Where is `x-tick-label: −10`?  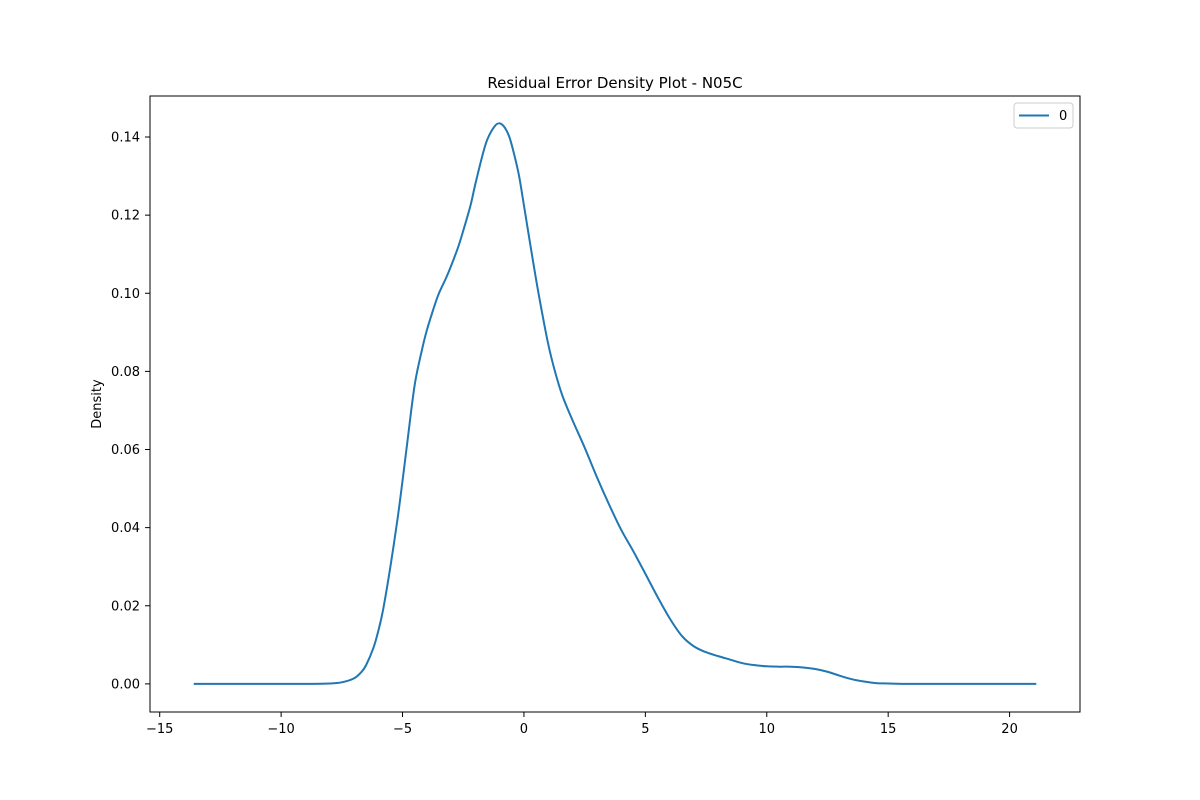 x-tick-label: −10 is located at coordinates (280, 729).